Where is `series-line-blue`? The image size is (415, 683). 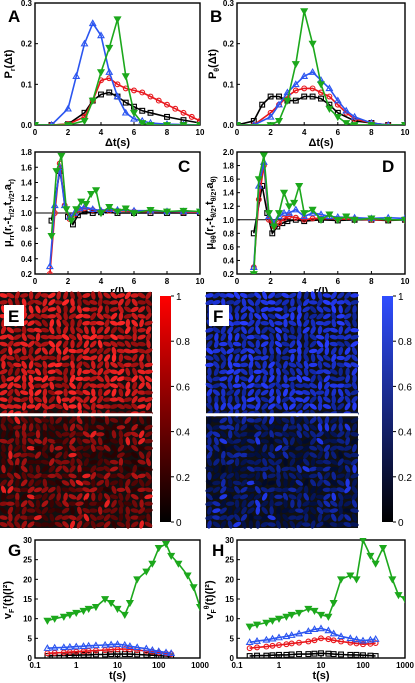 series-line-blue is located at coordinates (109, 649).